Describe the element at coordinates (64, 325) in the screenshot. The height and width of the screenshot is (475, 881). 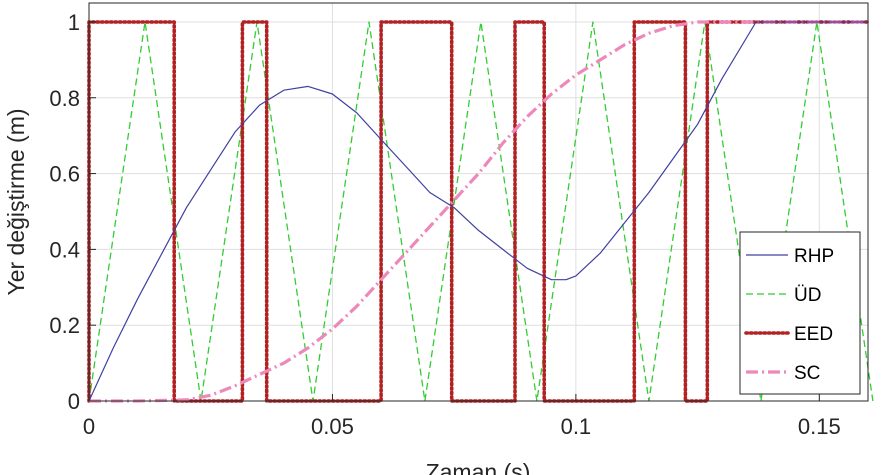
I see `y-tick-label: 0.2` at that location.